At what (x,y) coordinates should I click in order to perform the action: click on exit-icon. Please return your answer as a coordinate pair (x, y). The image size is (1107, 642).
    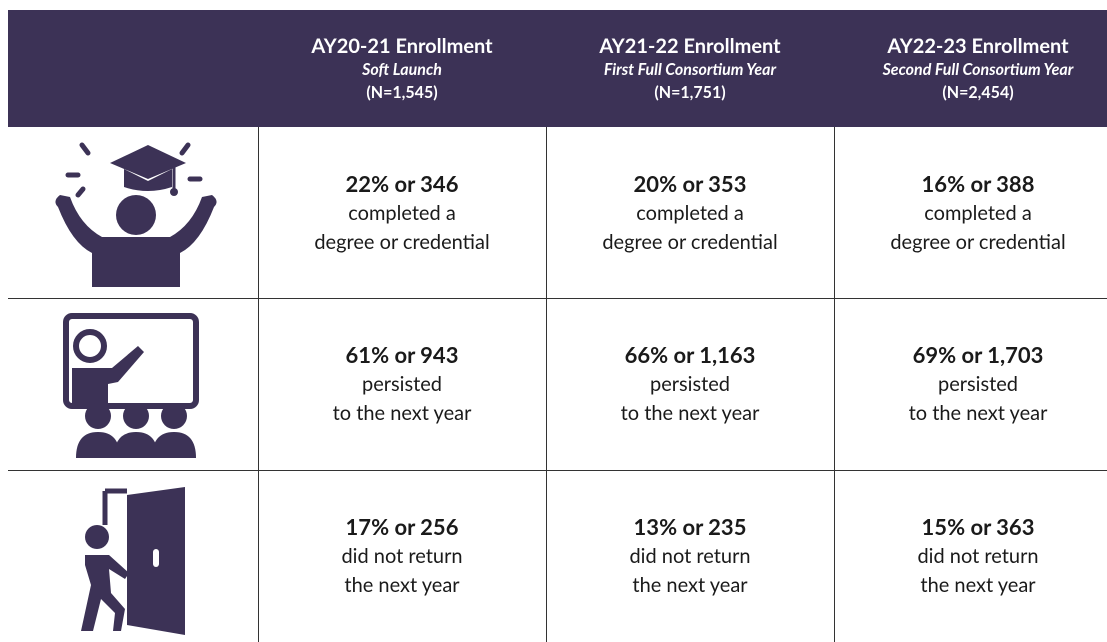
    Looking at the image, I should click on (133, 561).